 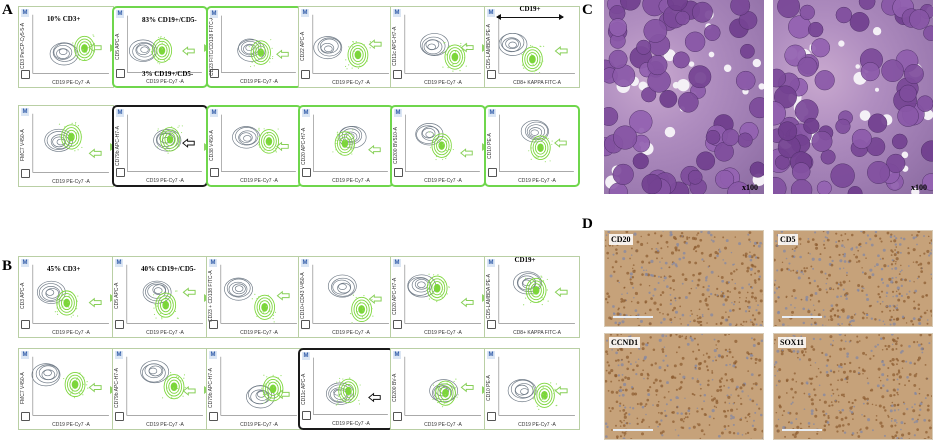 What do you see at coordinates (780, 185) in the screenshot?
I see `cell-nucleus` at bounding box center [780, 185].